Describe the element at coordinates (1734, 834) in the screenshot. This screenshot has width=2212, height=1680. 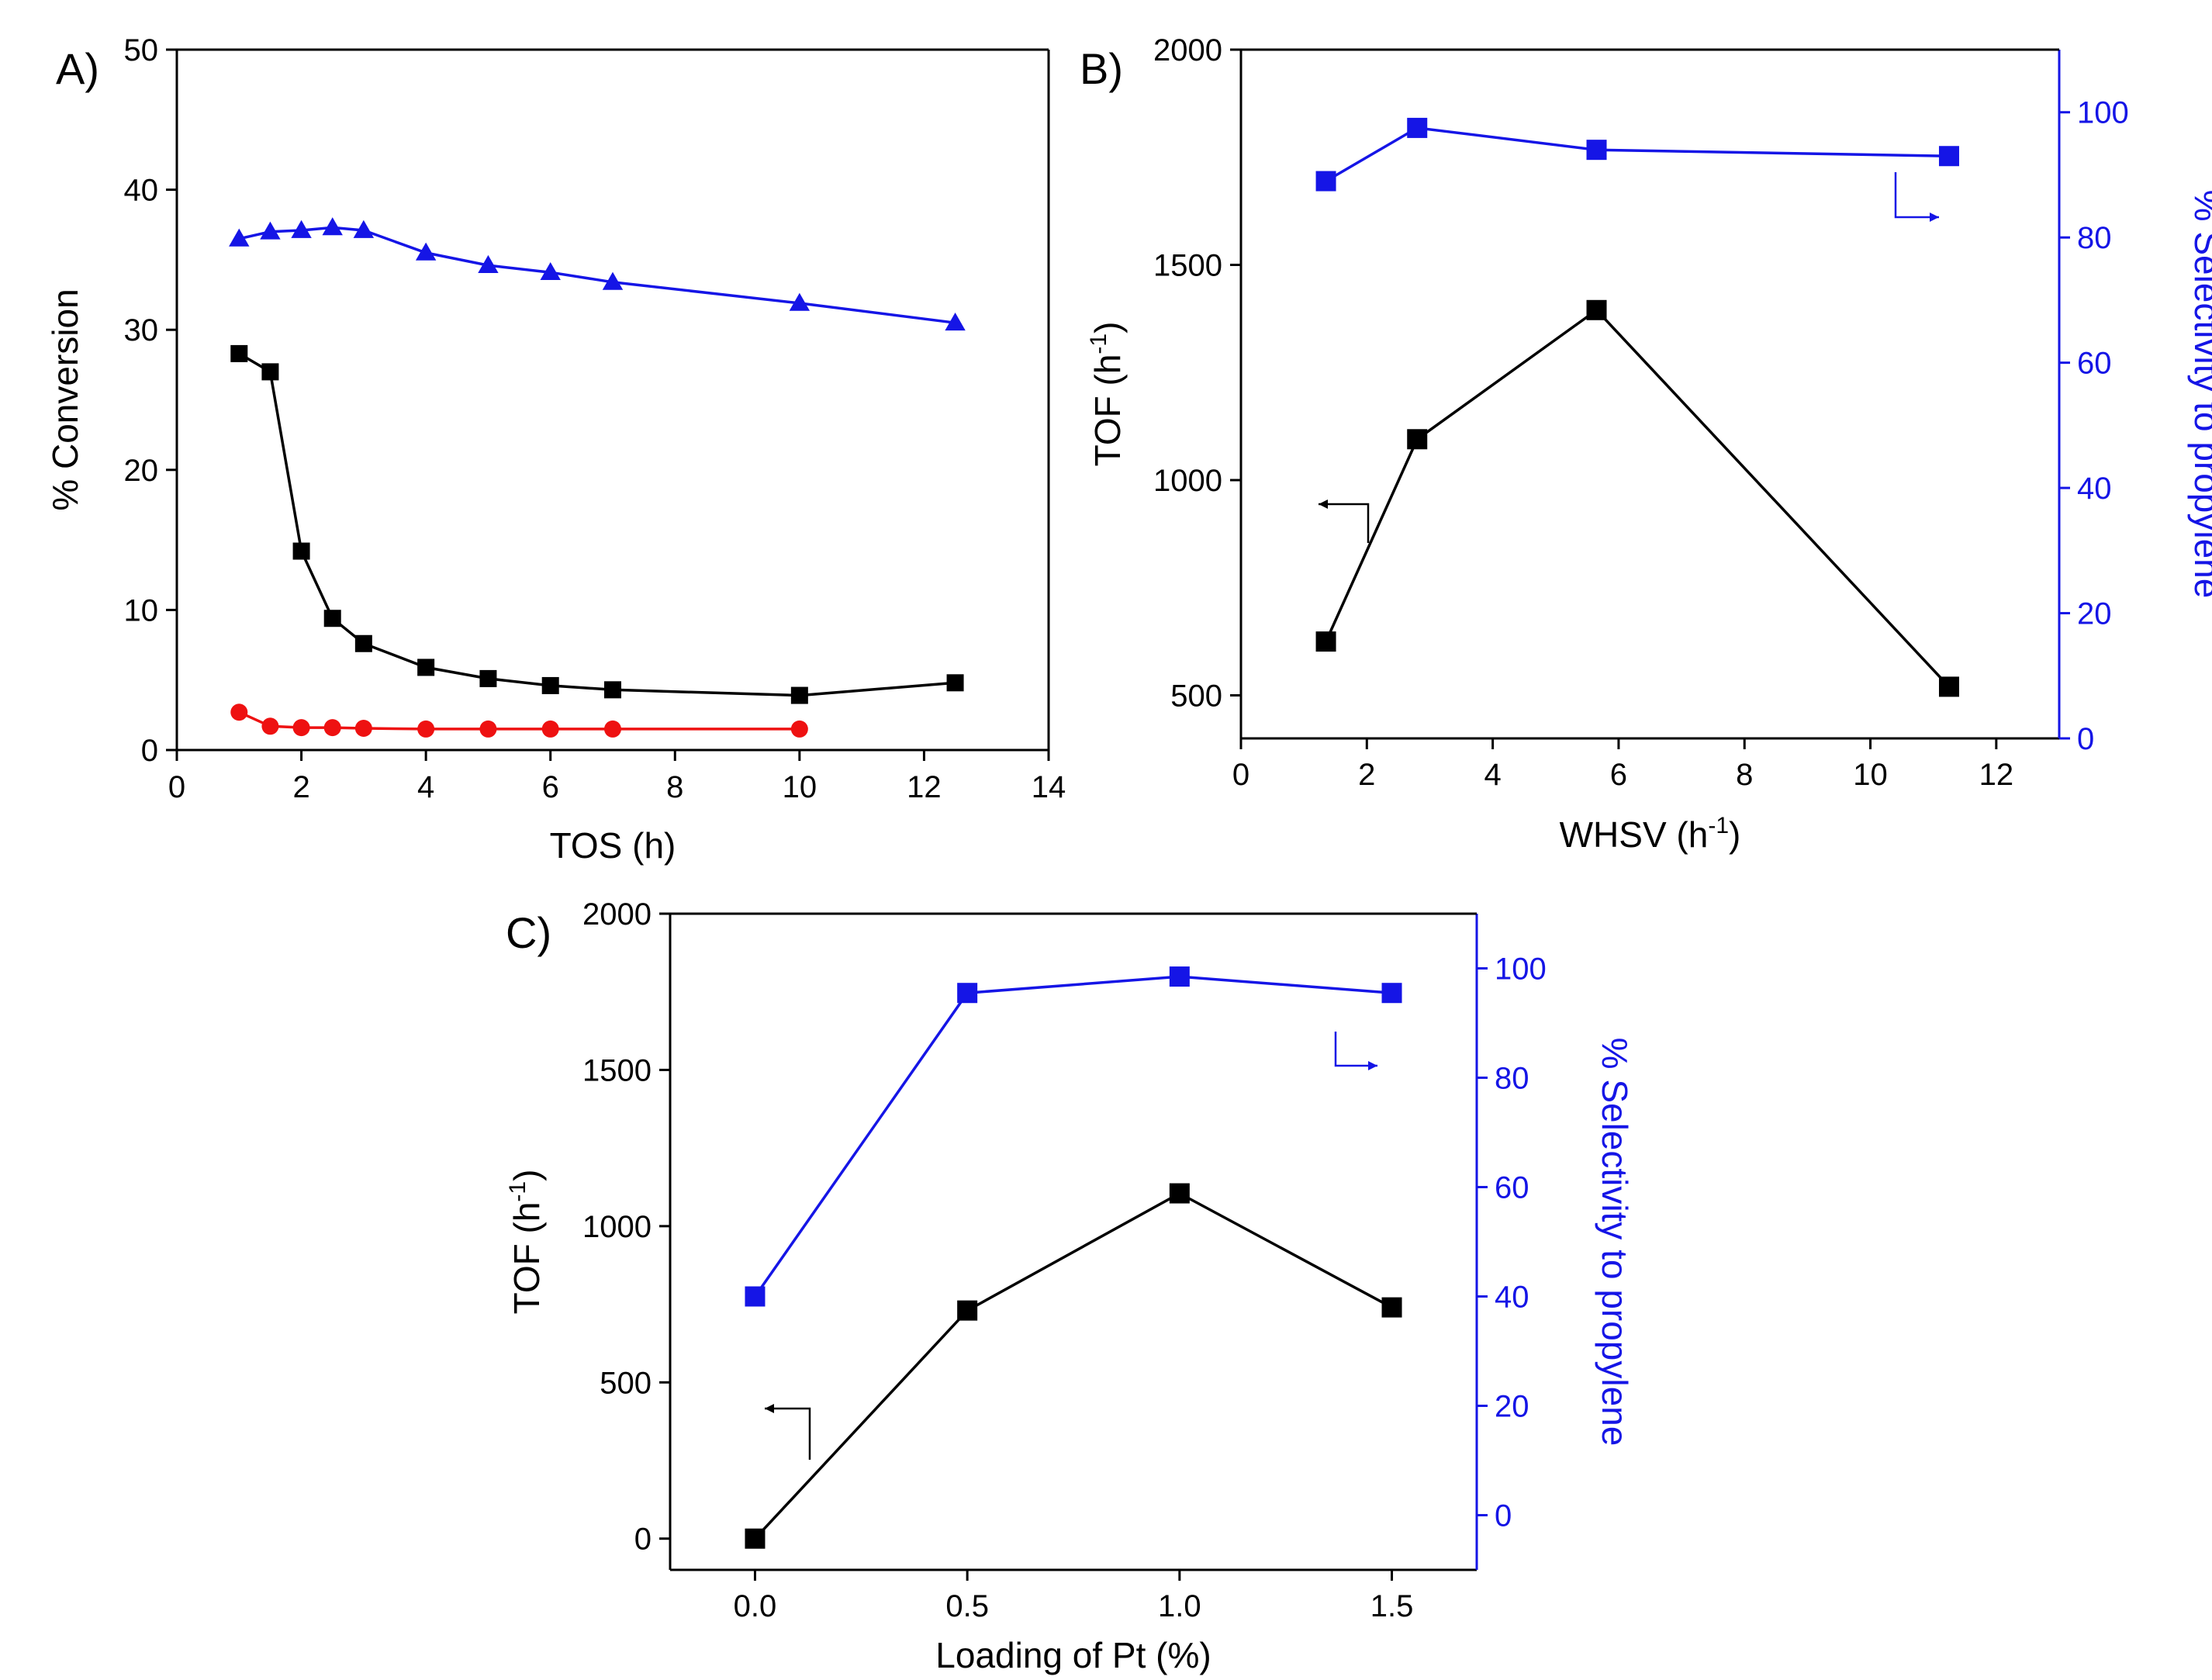
I see `x-axis-title-end: )` at that location.